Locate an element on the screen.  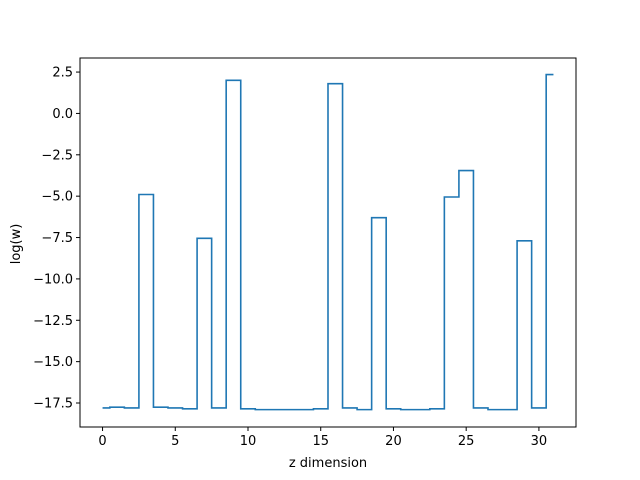
y-tick-label: −15.0 is located at coordinates (53, 362).